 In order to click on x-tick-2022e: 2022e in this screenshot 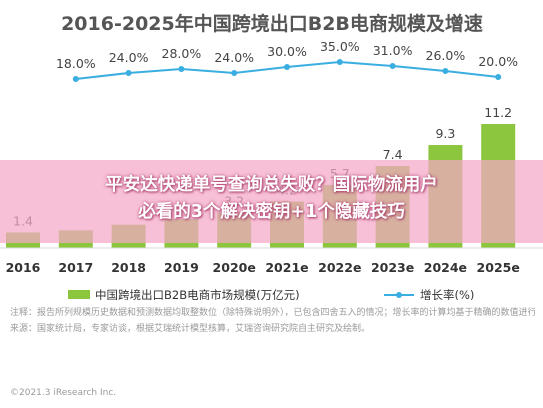, I will do `click(339, 267)`.